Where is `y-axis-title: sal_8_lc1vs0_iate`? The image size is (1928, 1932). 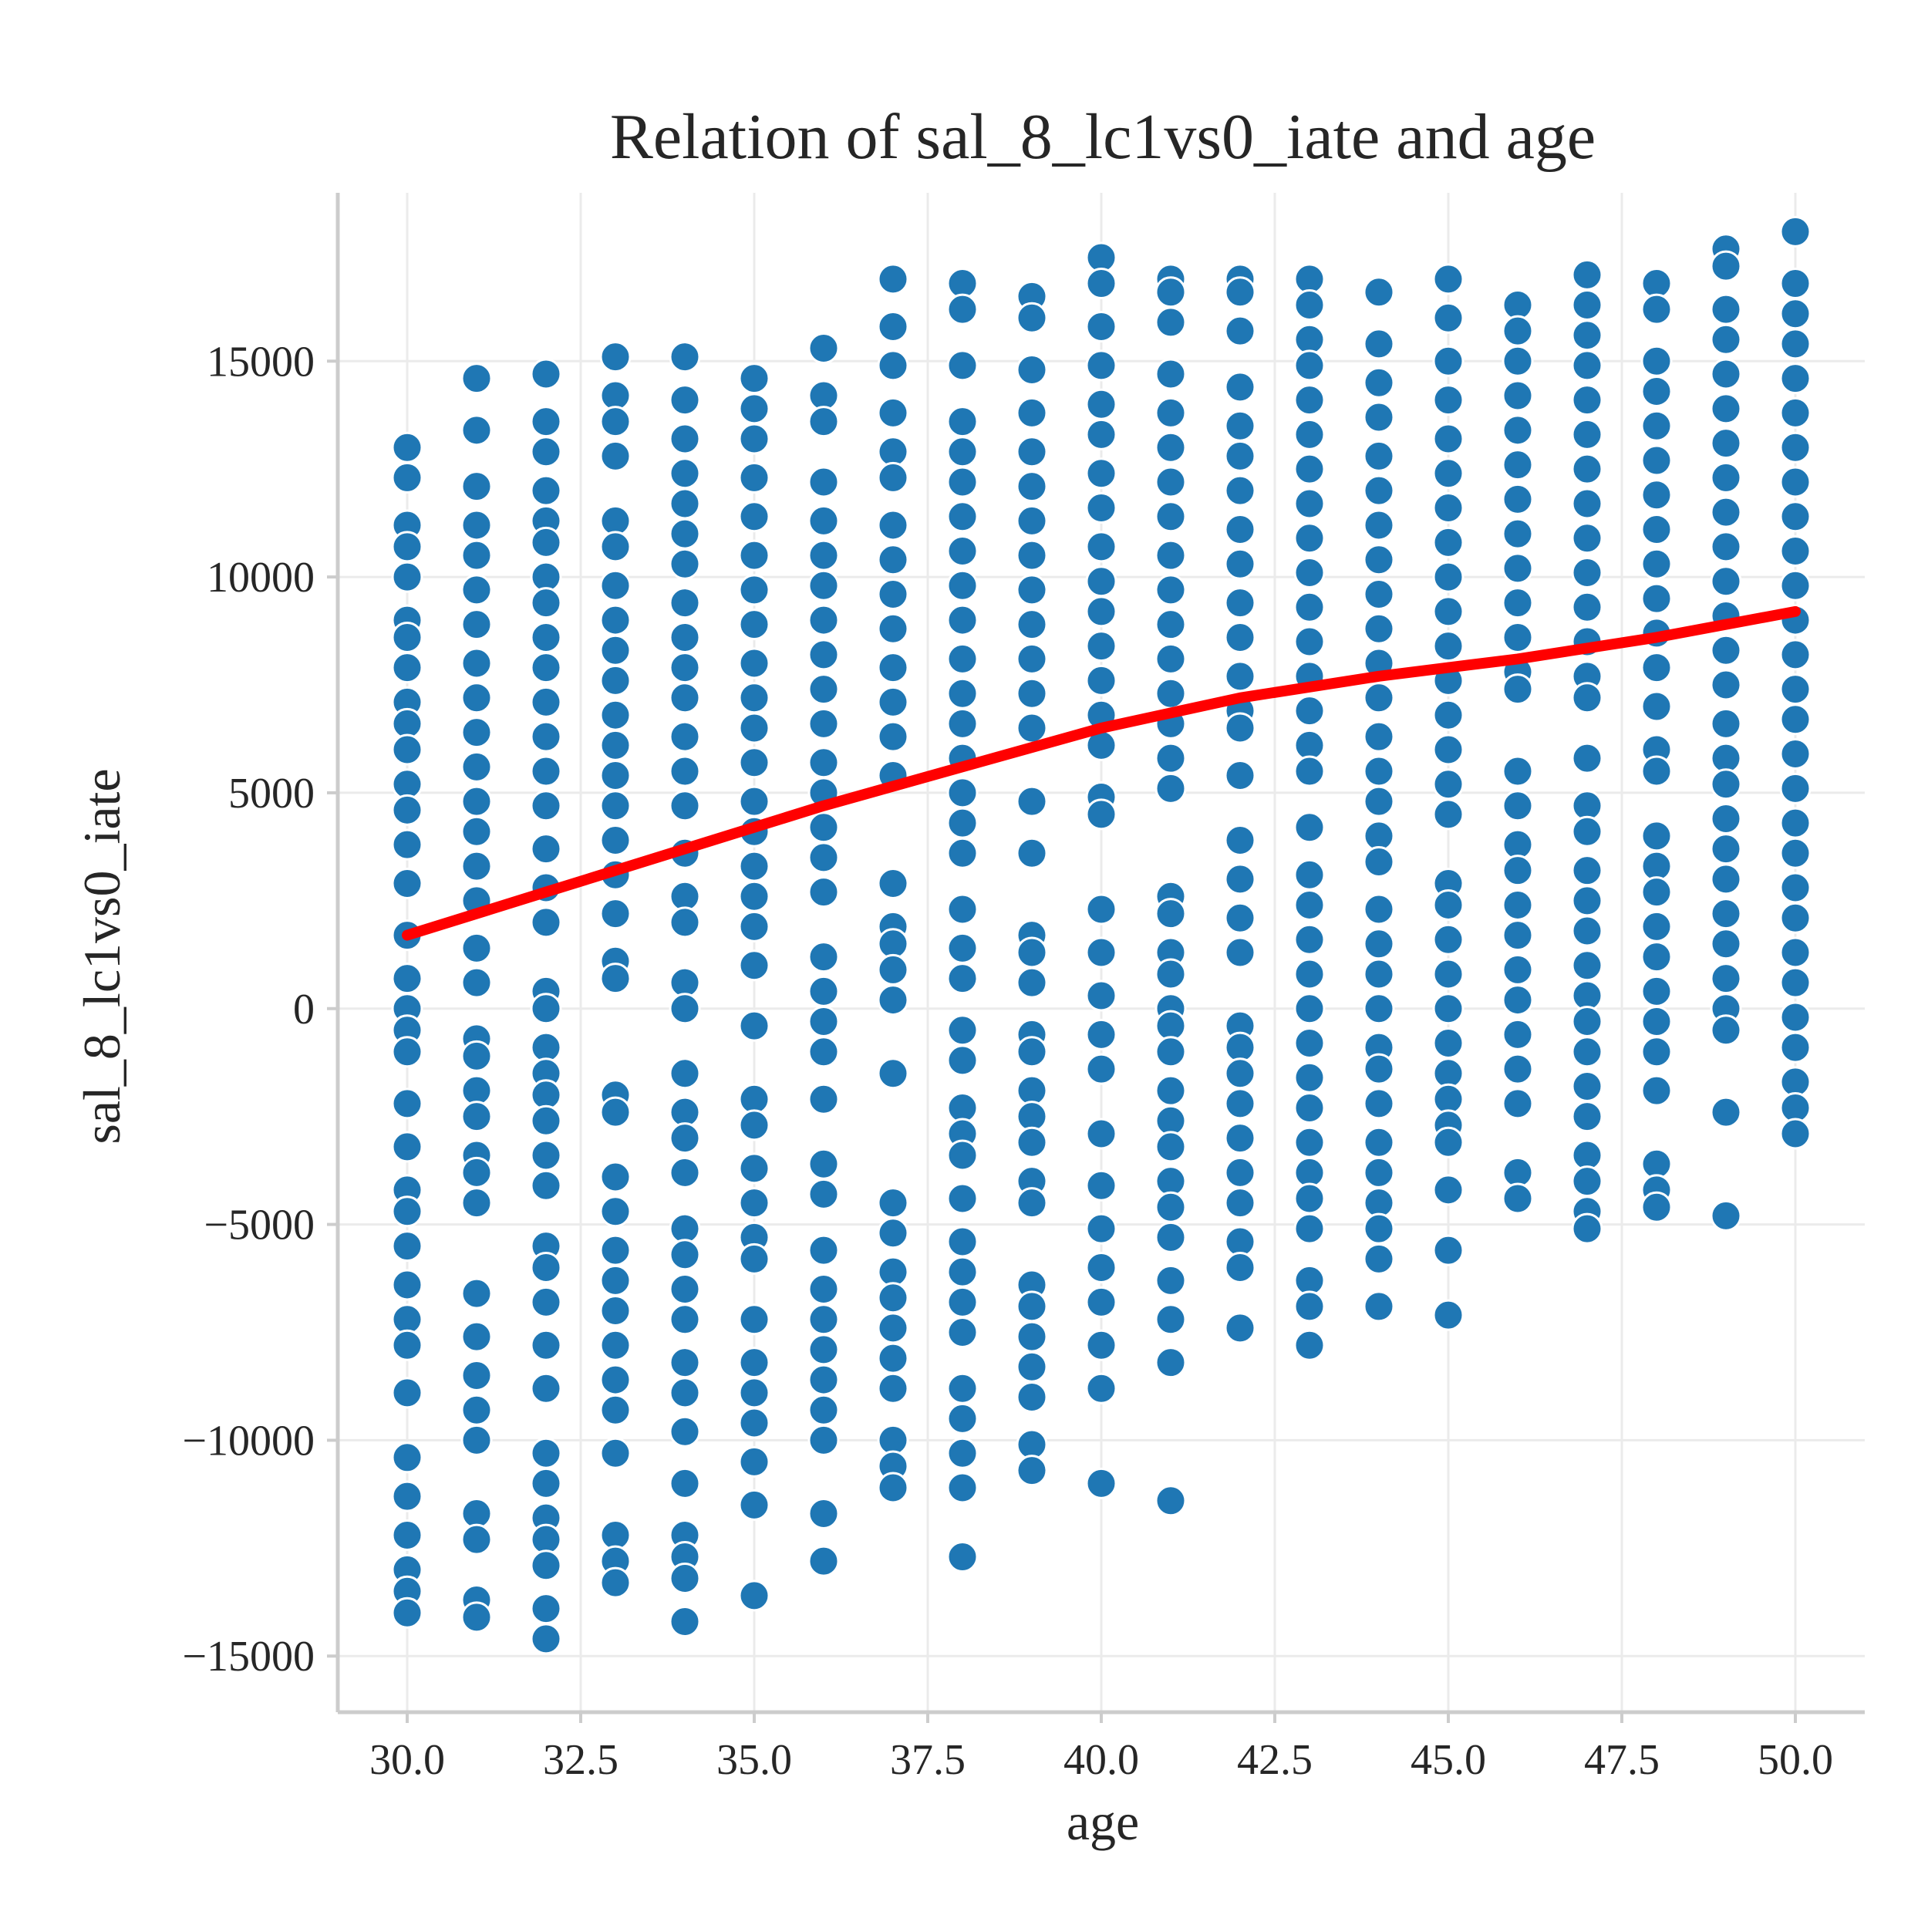 y-axis-title: sal_8_lc1vs0_iate is located at coordinates (101, 956).